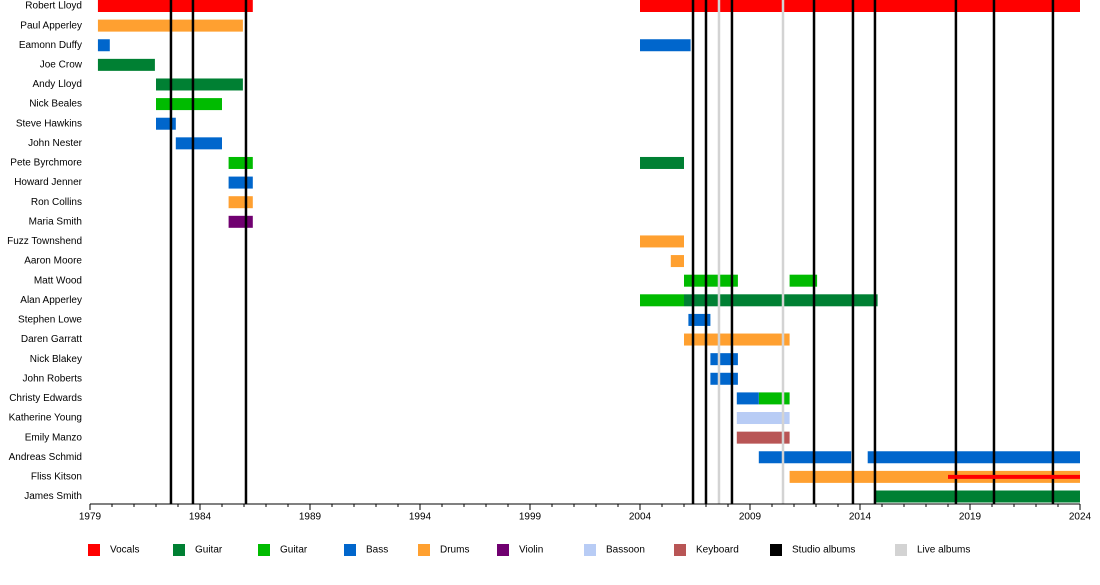  Describe the element at coordinates (943, 550) in the screenshot. I see `legend-label: Live albums` at that location.